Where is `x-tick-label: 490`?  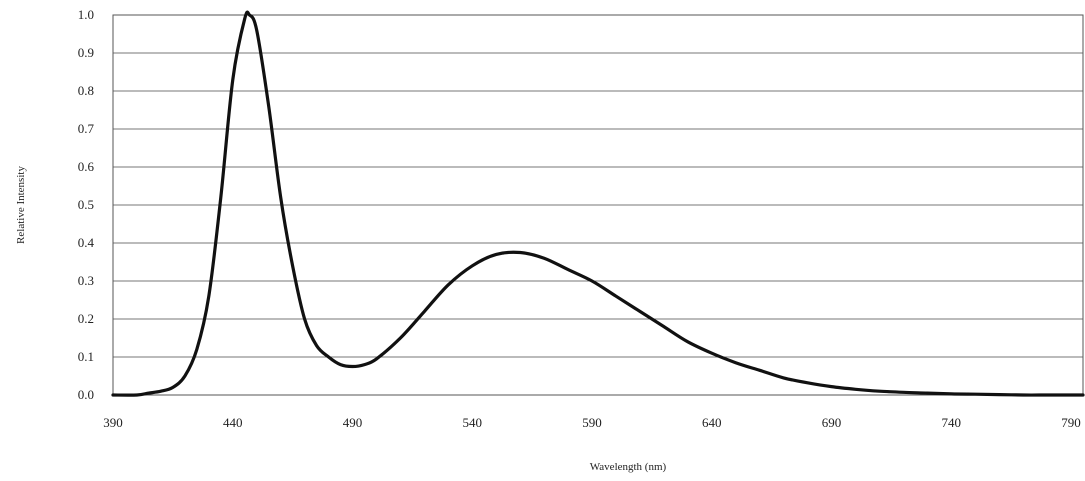 x-tick-label: 490 is located at coordinates (353, 422).